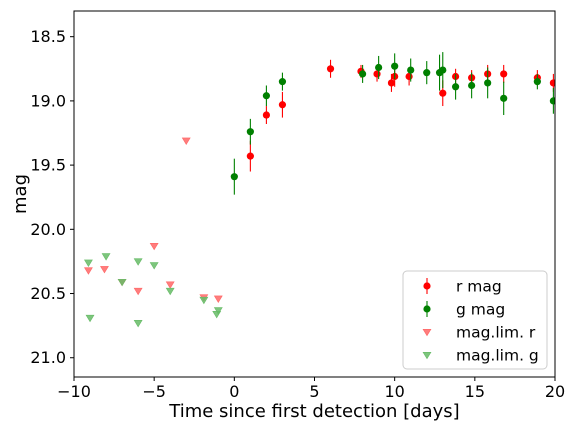 This screenshot has width=576, height=432. I want to click on x-tick-label: 20, so click(555, 391).